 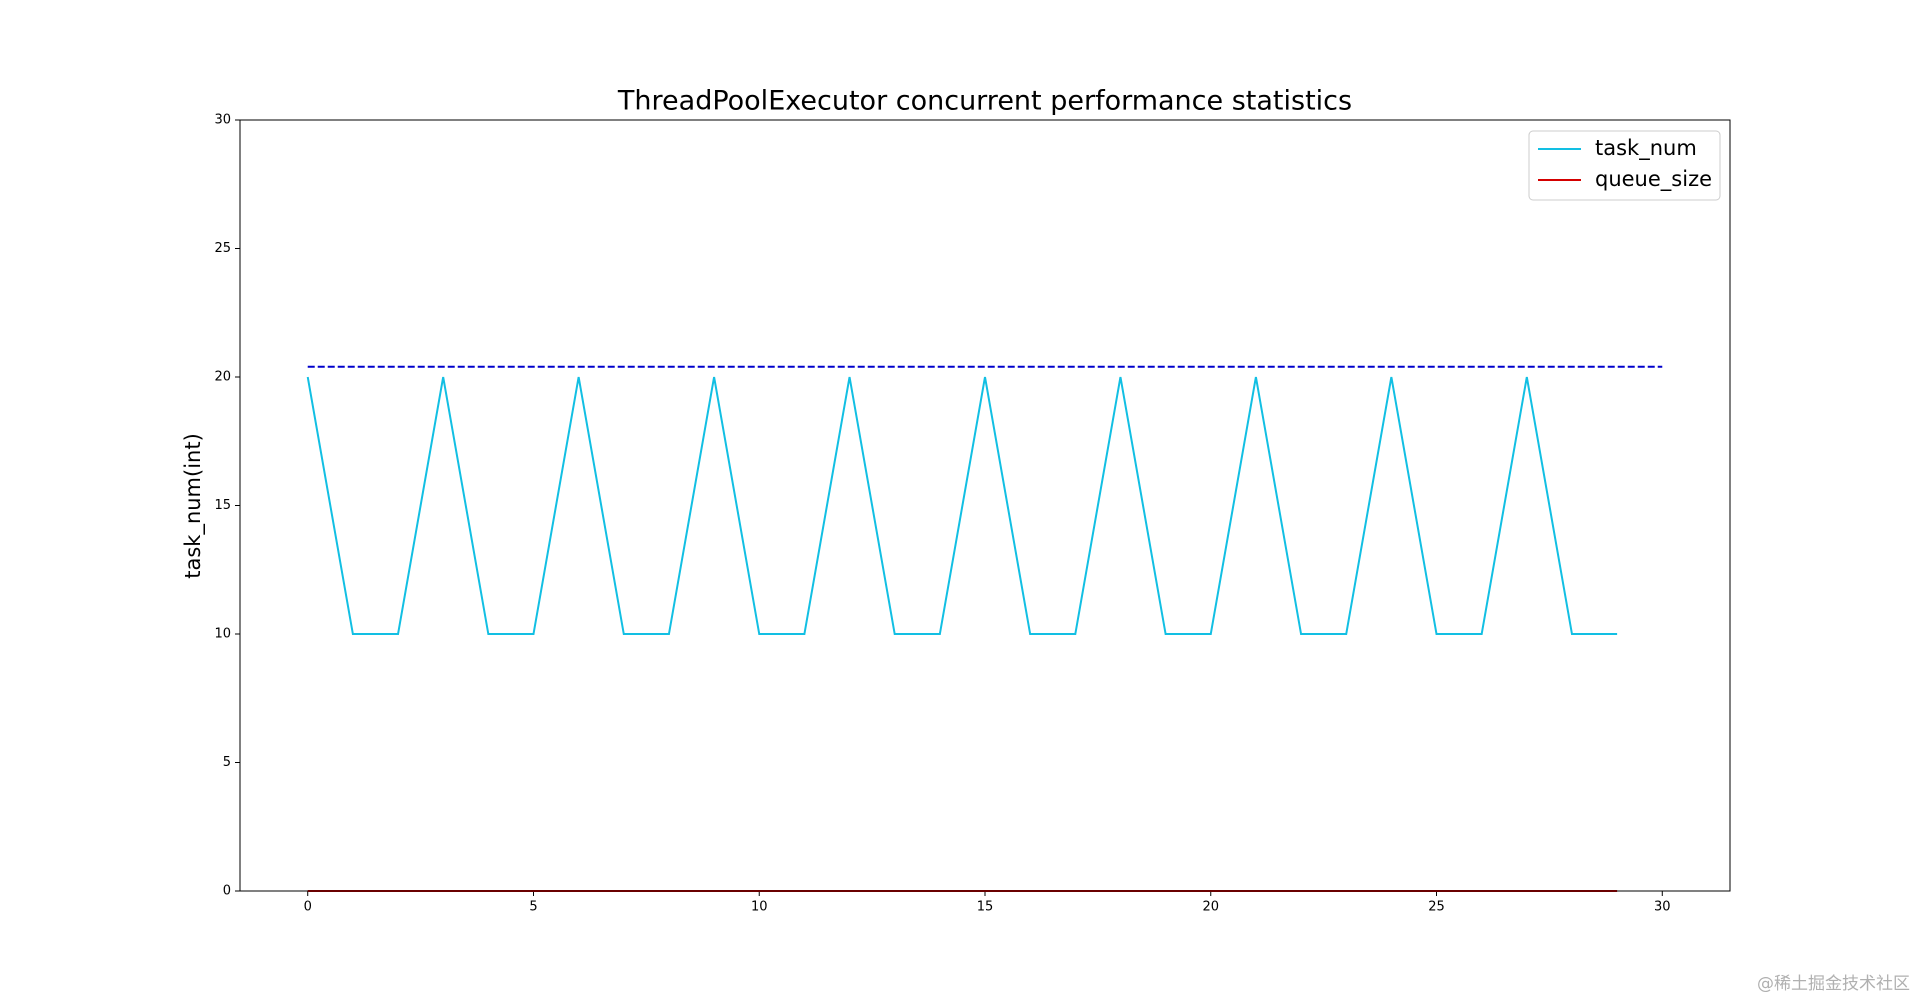 I want to click on y-tick-label: 15, so click(x=222, y=505).